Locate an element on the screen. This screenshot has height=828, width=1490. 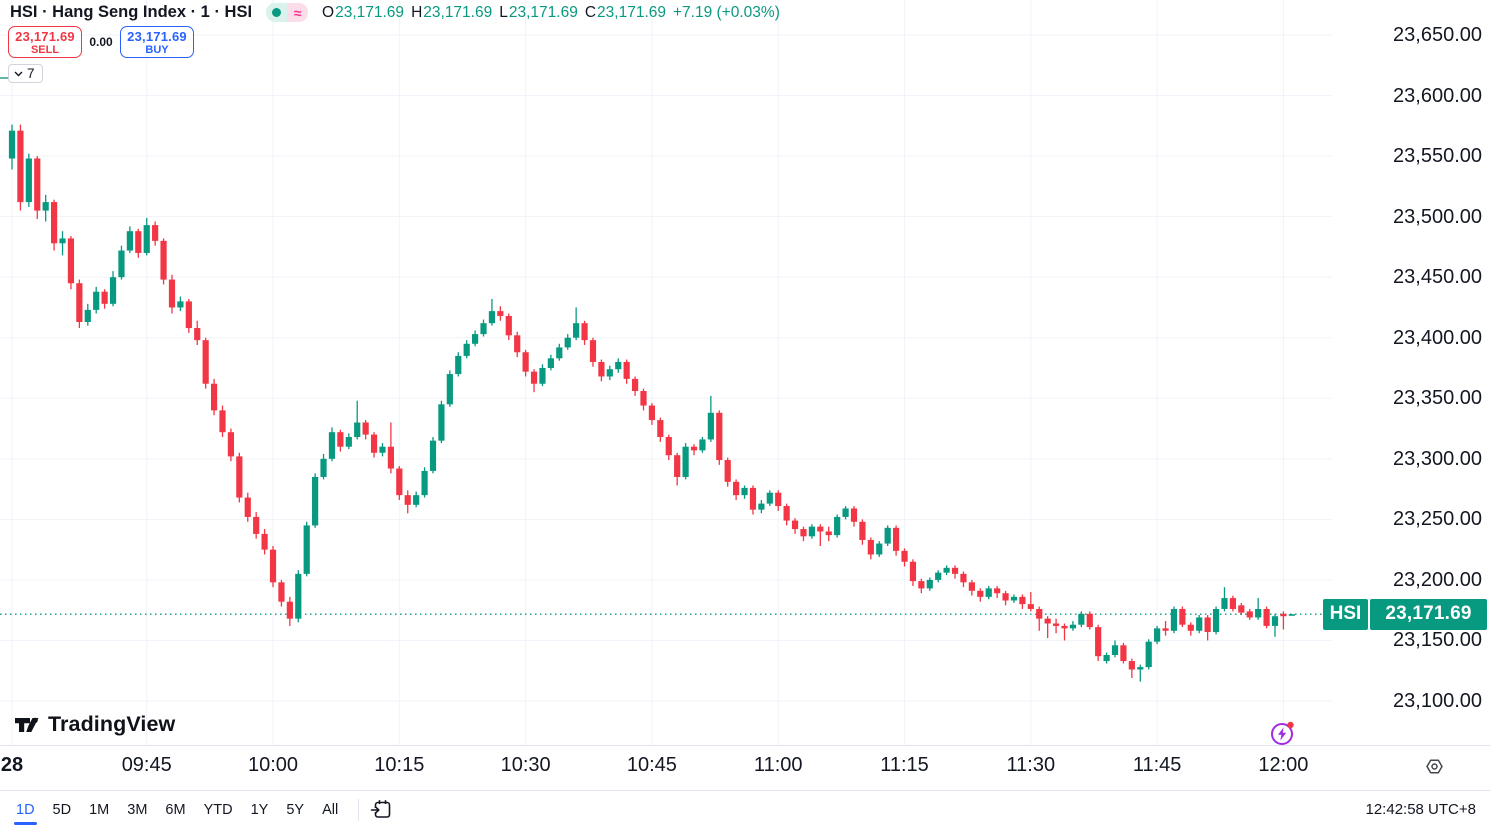
range-button-YTD: YTD is located at coordinates (218, 809).